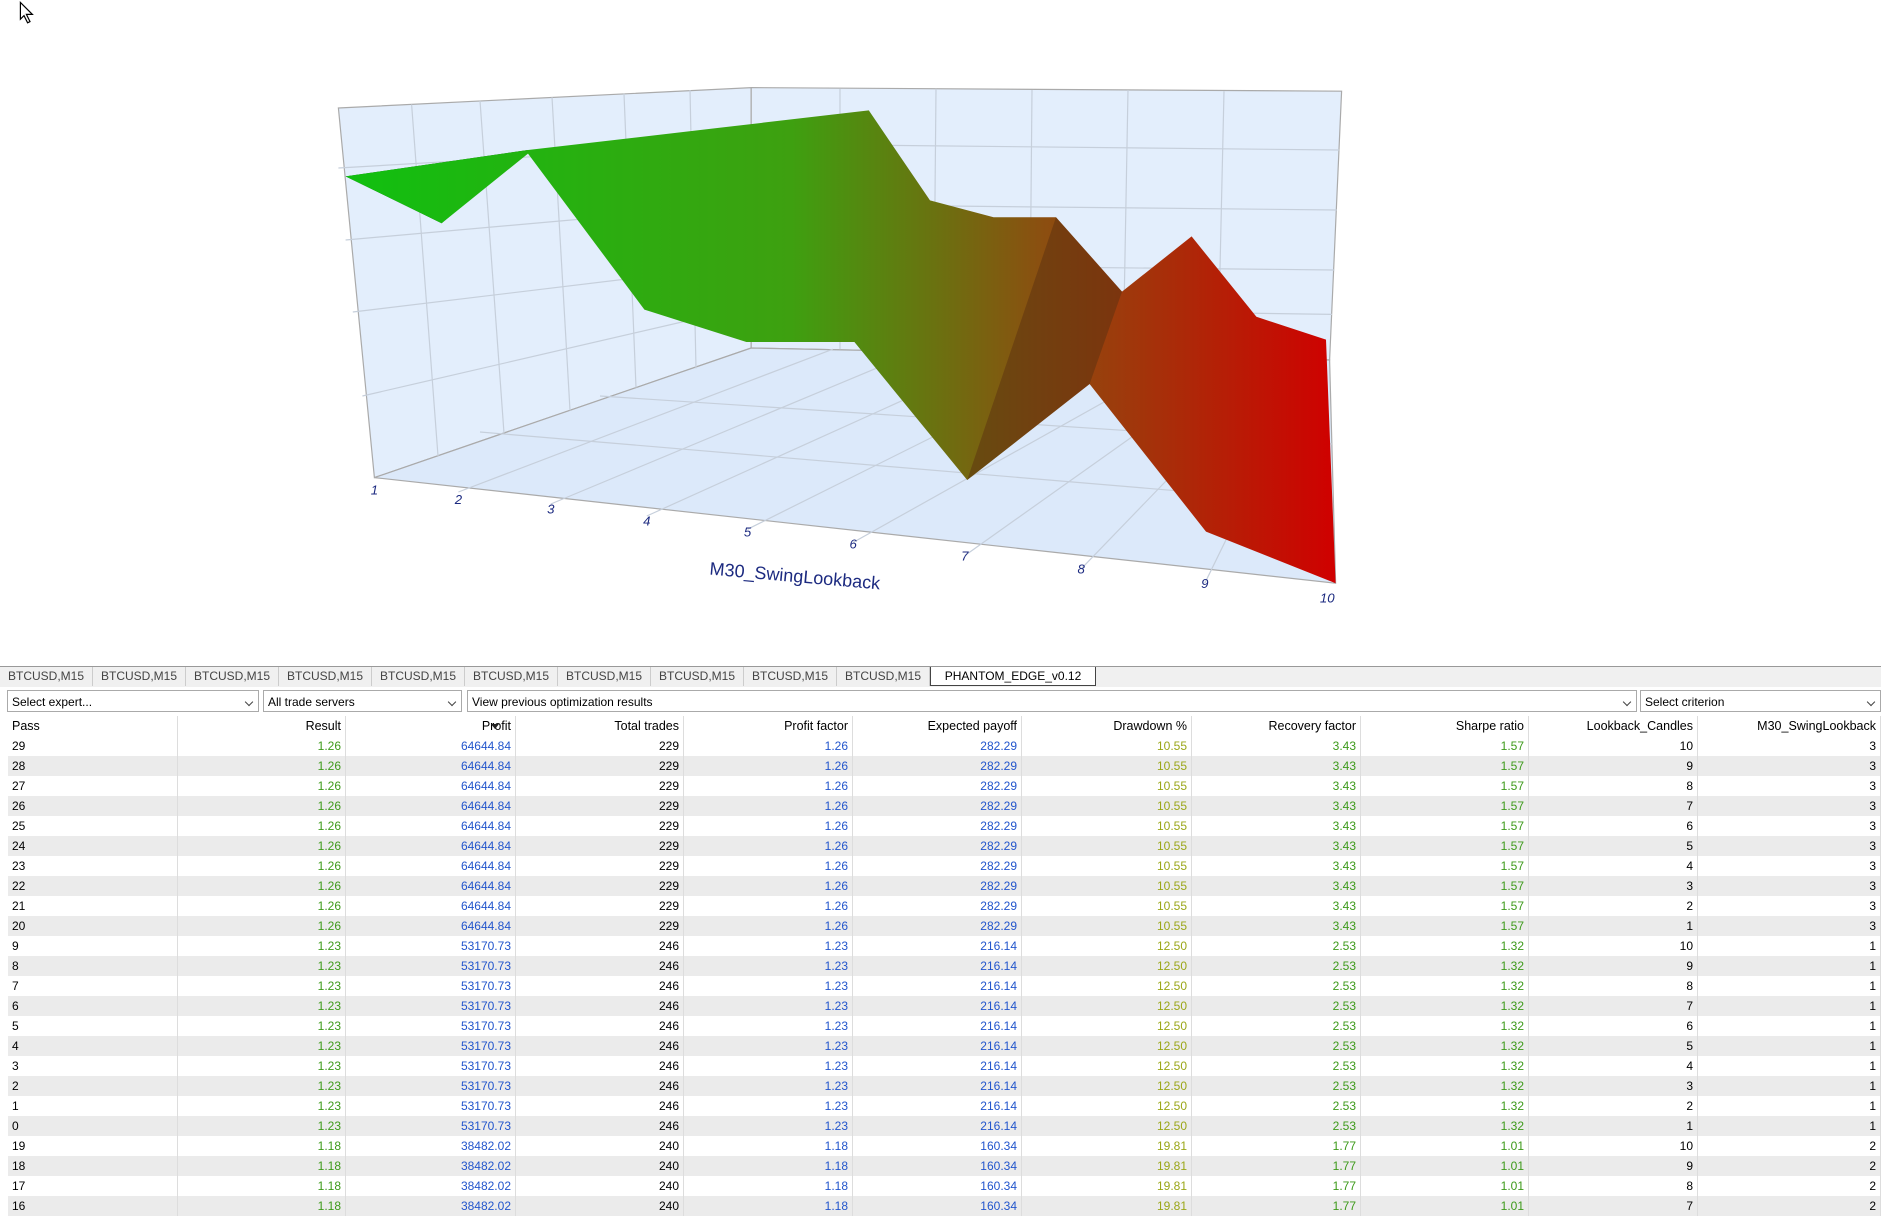  I want to click on server-select: All trade servers, so click(362, 701).